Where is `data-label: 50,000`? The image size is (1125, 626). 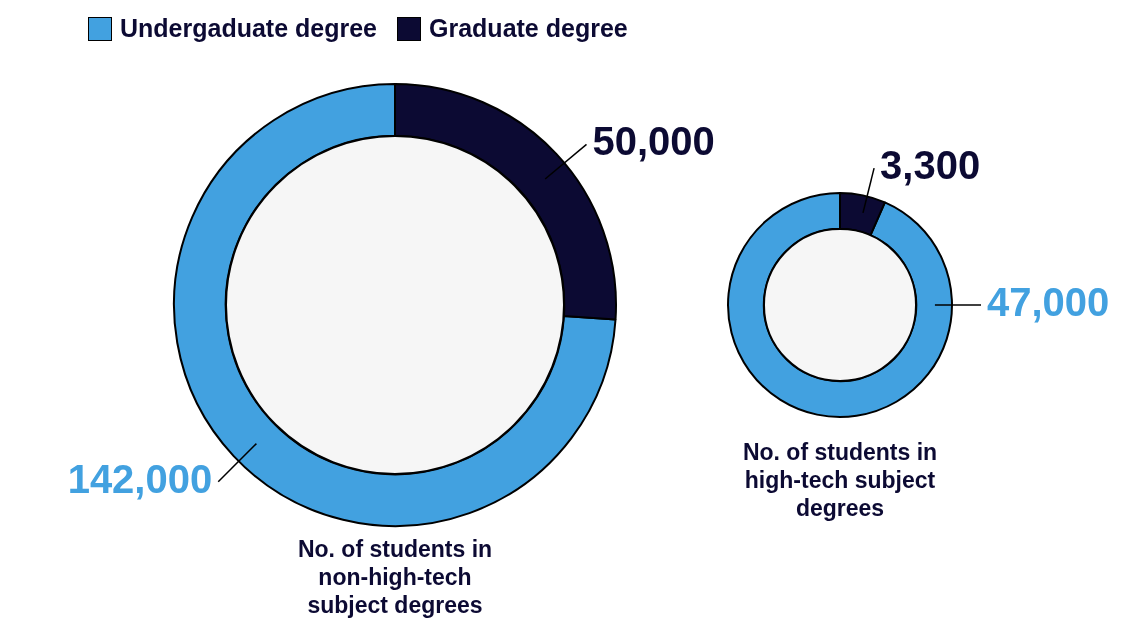 data-label: 50,000 is located at coordinates (653, 141).